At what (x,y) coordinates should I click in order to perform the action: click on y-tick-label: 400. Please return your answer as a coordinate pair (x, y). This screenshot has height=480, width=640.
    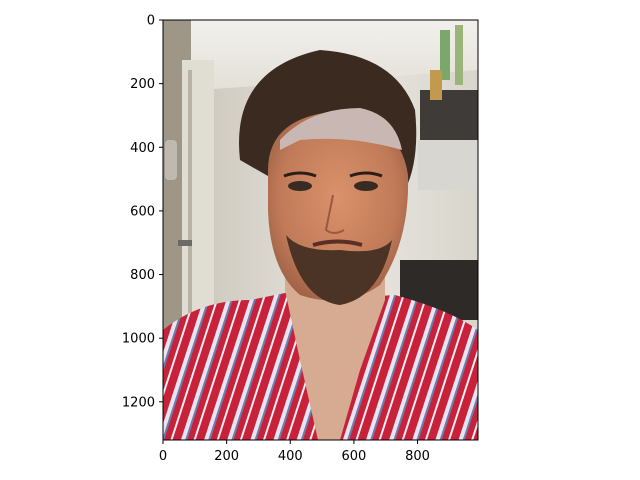
    Looking at the image, I should click on (142, 148).